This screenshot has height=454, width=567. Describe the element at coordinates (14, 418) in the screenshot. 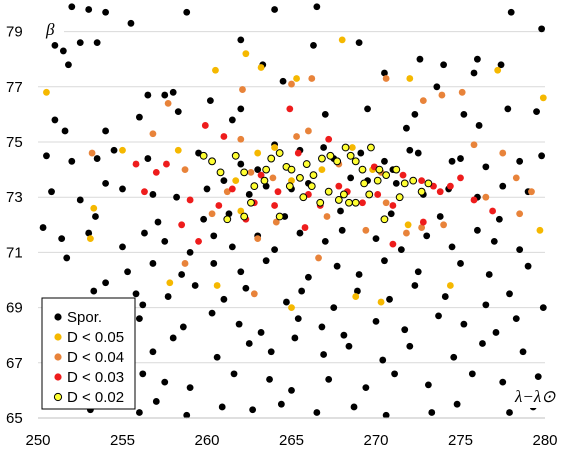

I see `y-tick-label: 65` at that location.